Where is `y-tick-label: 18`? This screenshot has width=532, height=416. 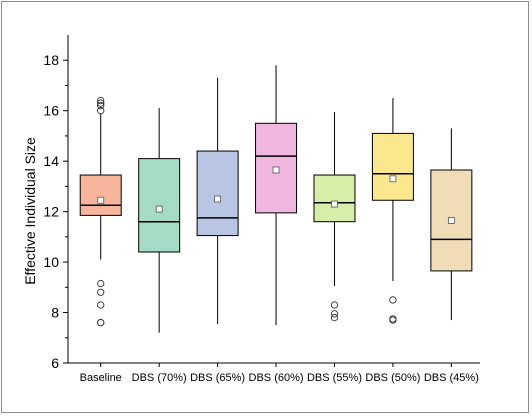
y-tick-label: 18 is located at coordinates (51, 60).